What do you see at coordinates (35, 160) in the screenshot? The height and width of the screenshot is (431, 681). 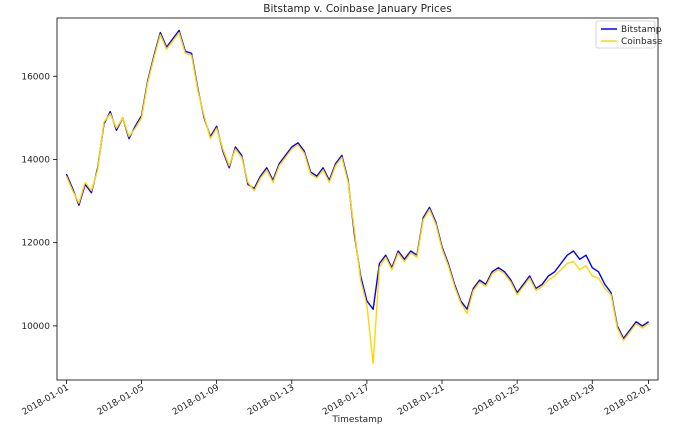 I see `y-tick-label: 14000` at bounding box center [35, 160].